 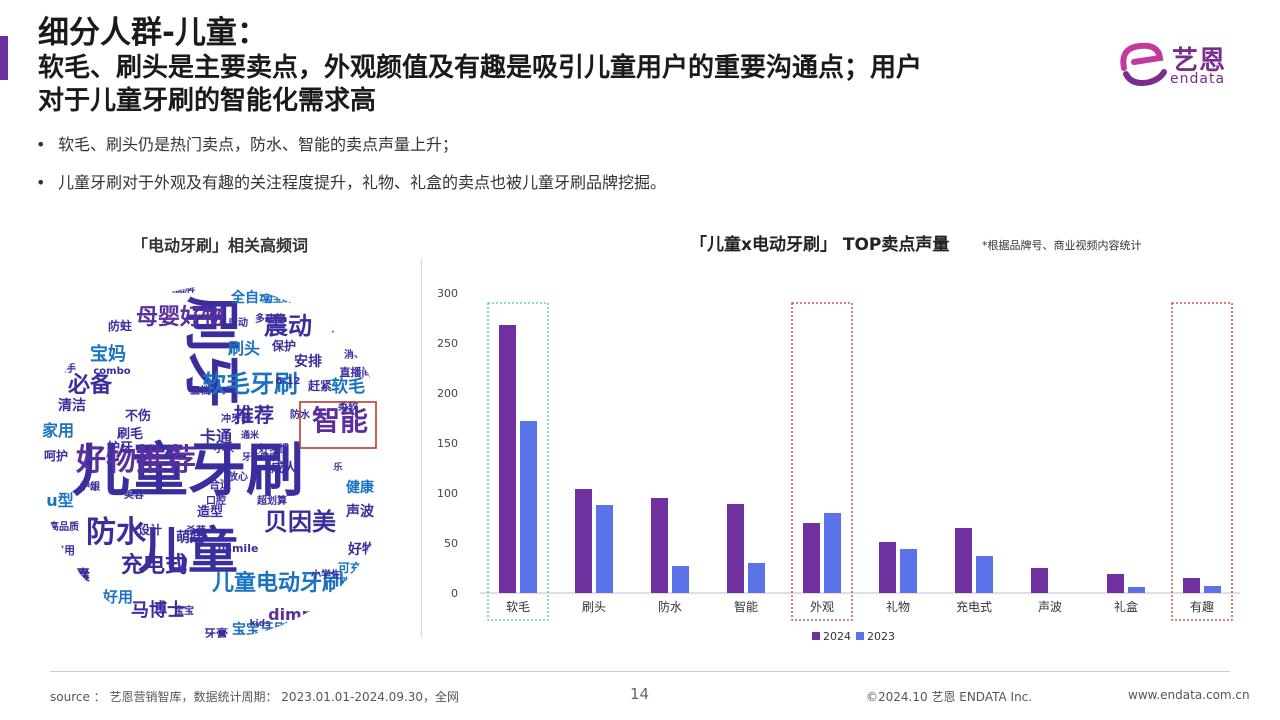 I want to click on x-tick-label: 防水, so click(x=670, y=606).